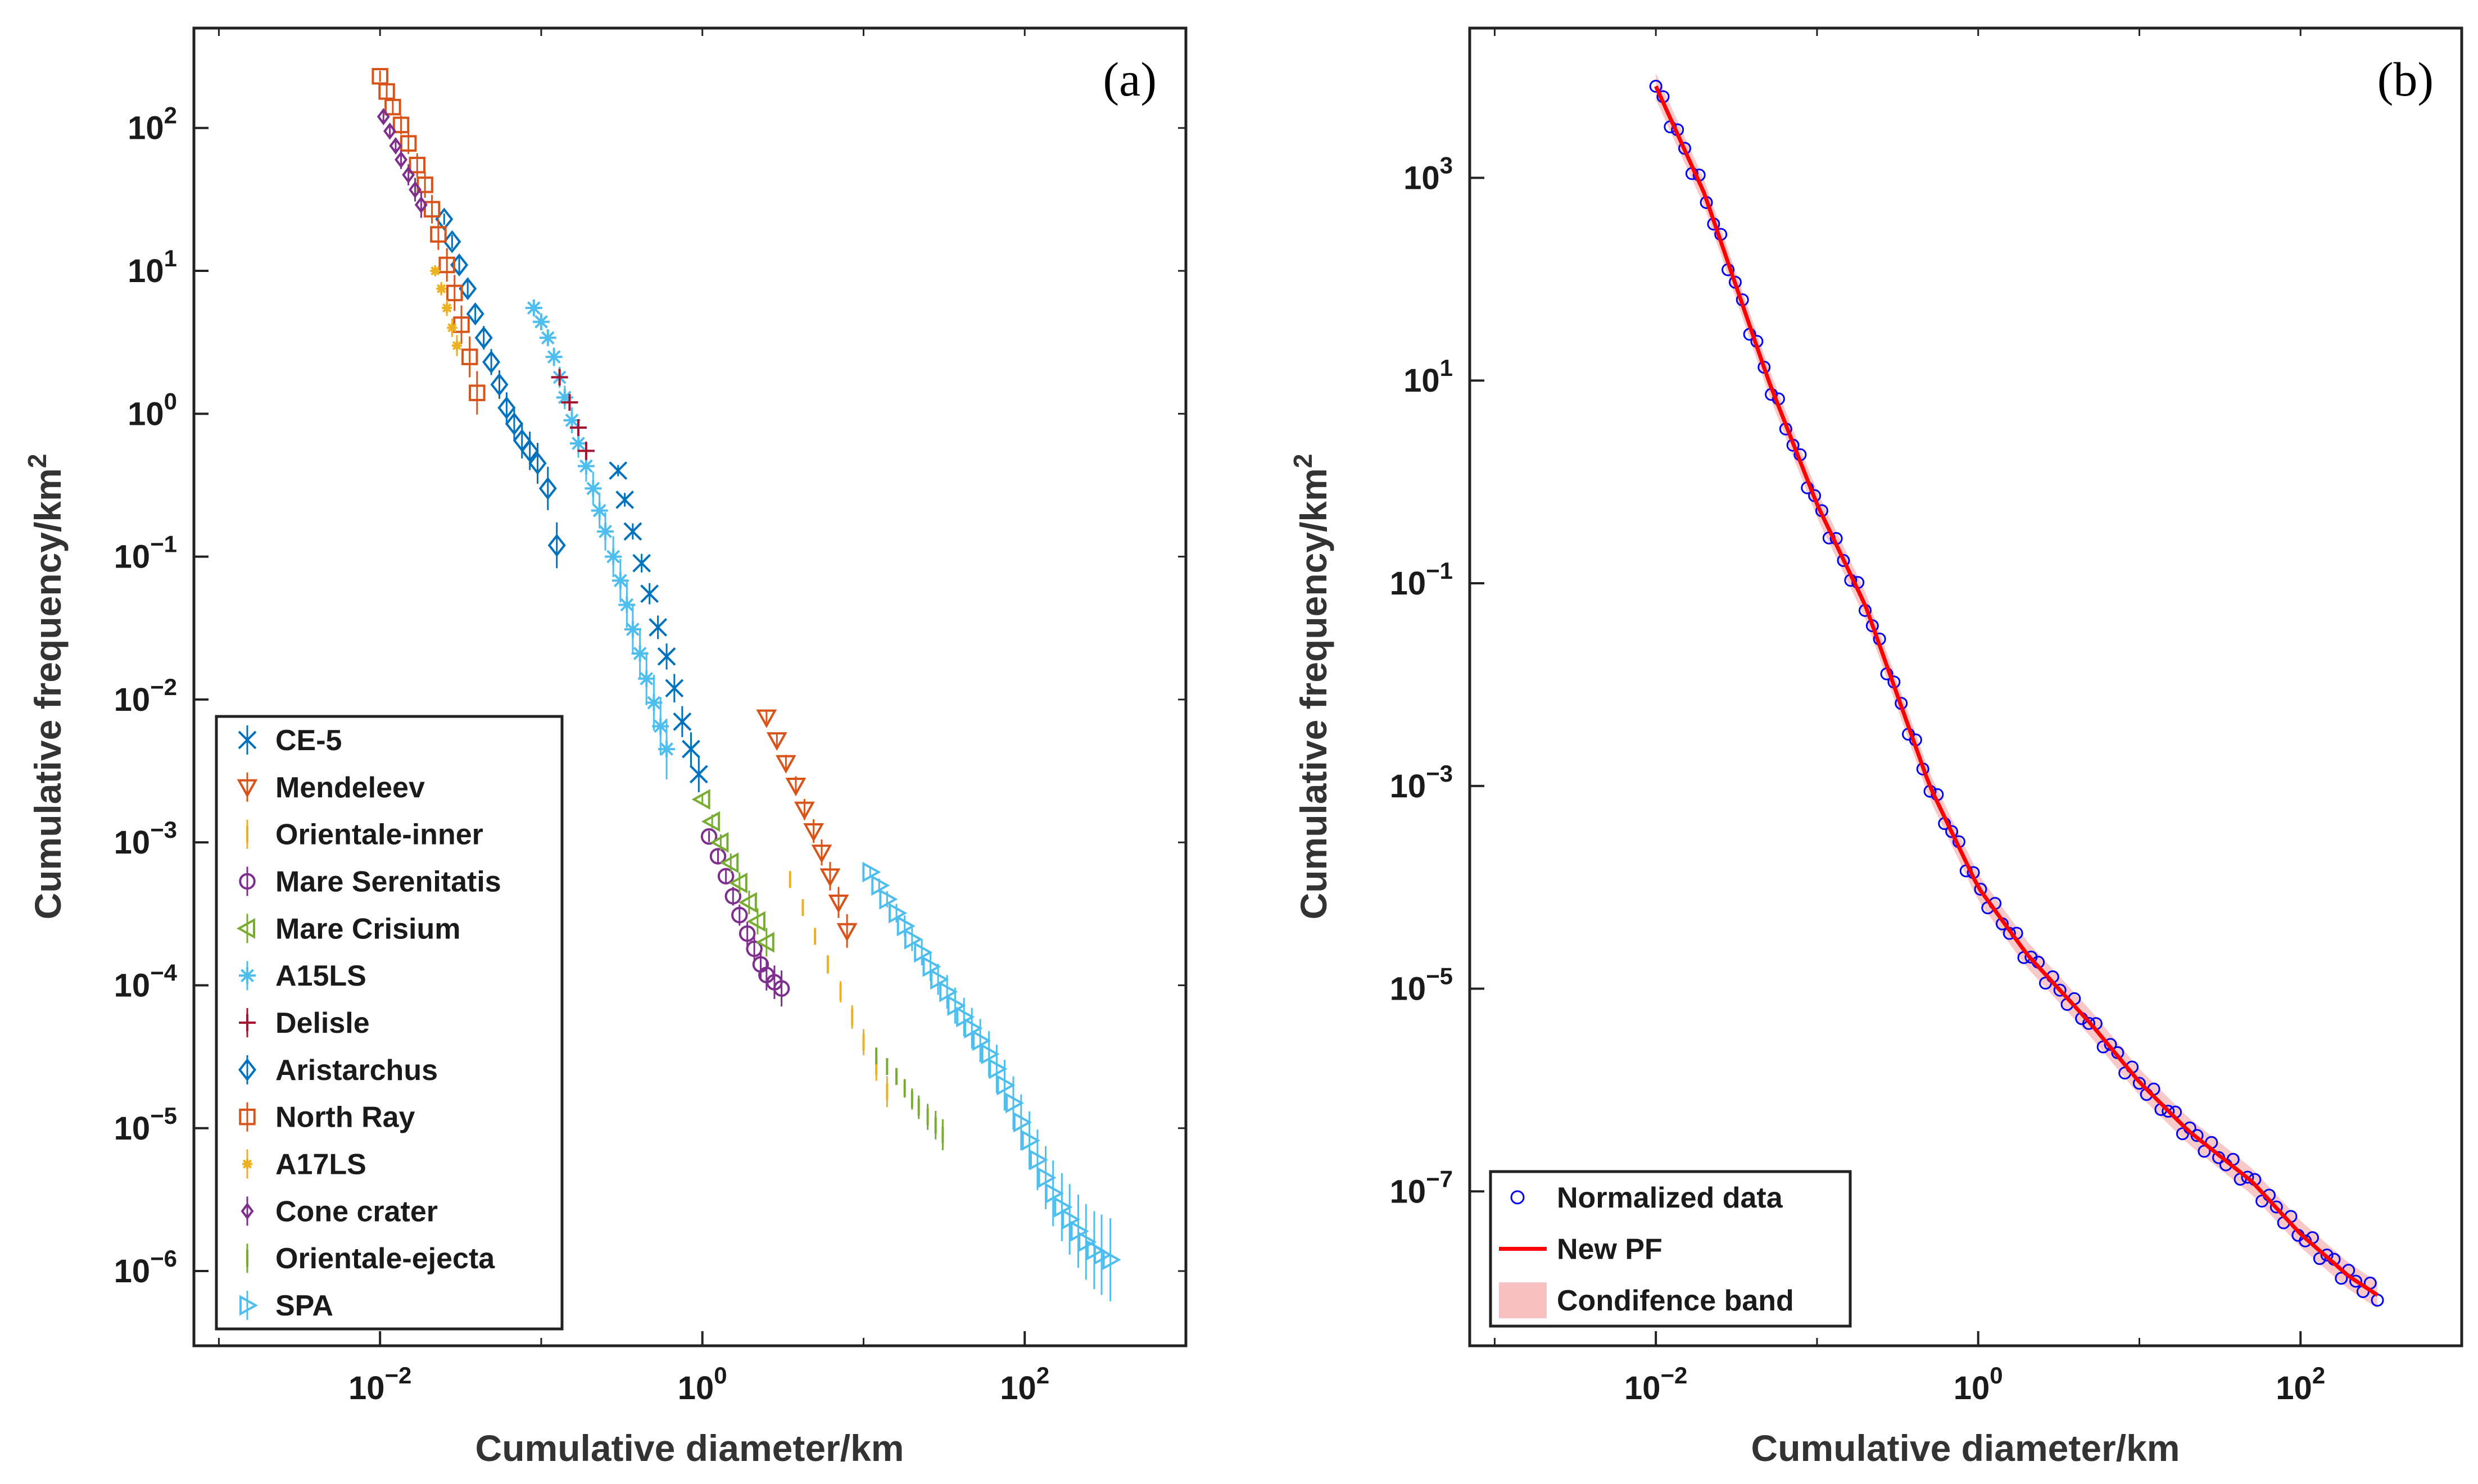 The height and width of the screenshot is (1484, 2478). Describe the element at coordinates (348, 929) in the screenshot. I see `legend-item-mare-crisium: Mare Crisium` at that location.